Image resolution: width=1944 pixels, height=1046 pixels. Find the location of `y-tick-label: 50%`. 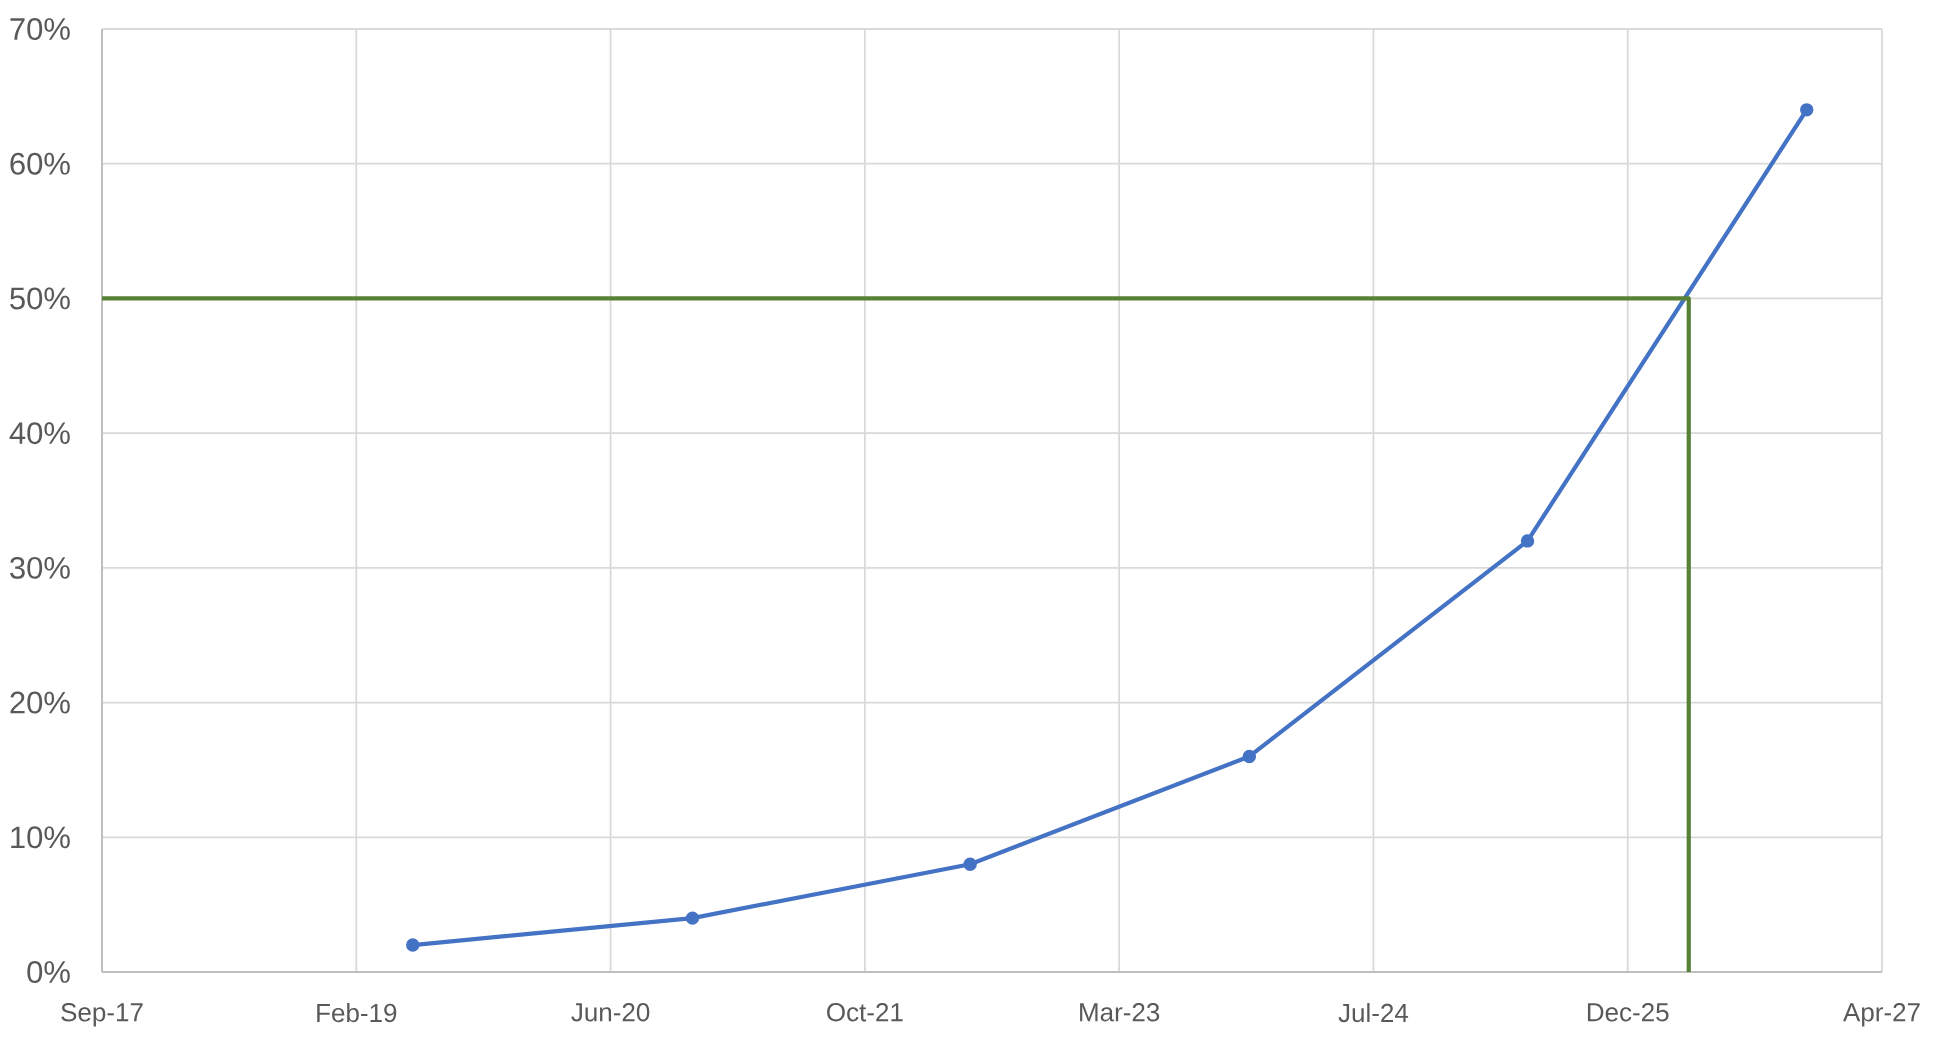

y-tick-label: 50% is located at coordinates (40, 298).